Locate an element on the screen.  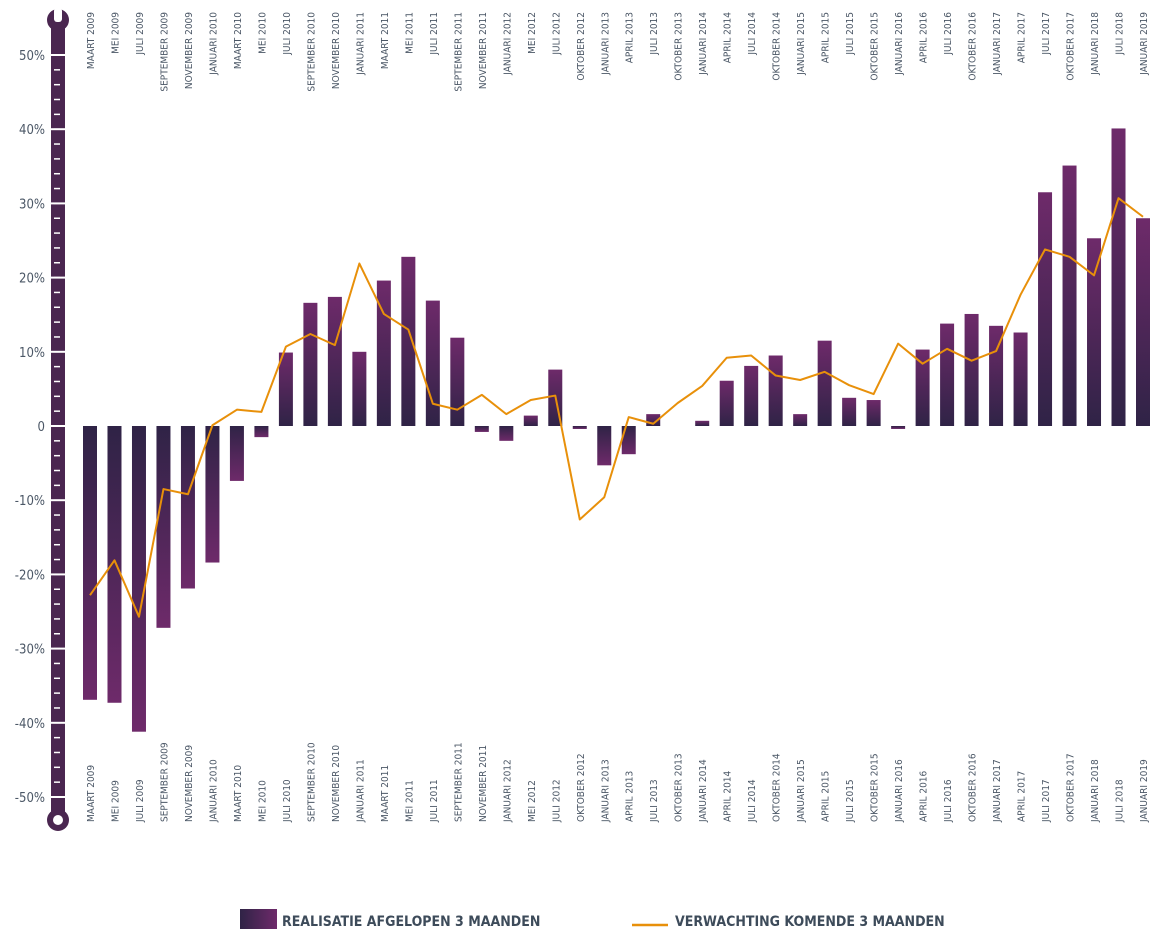
x-tick-label-bottom: JANUARI 2011 is located at coordinates (360, 791).